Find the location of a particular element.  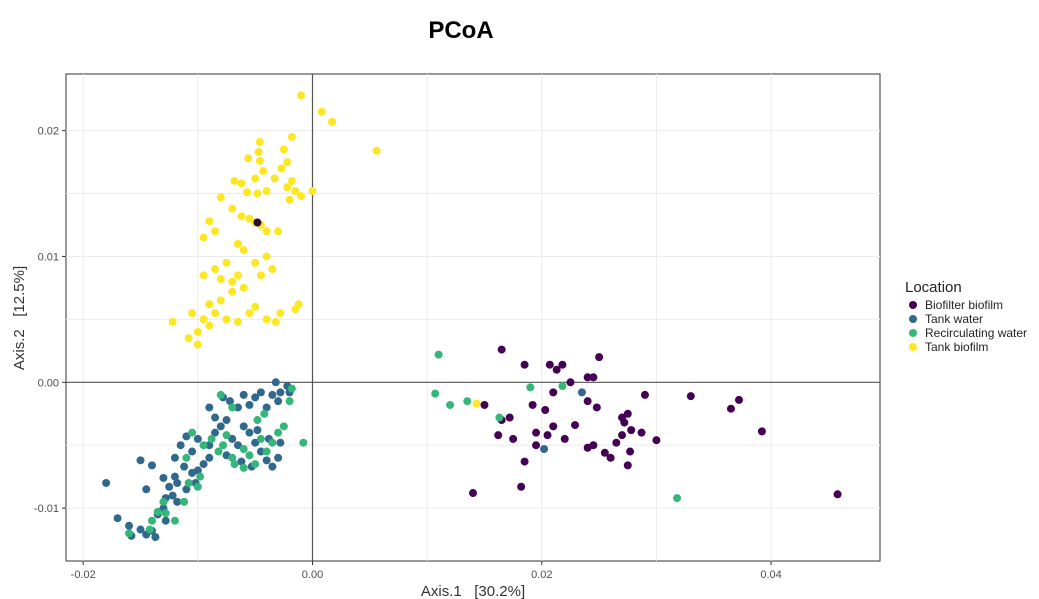

x-tick-label: 0.04 is located at coordinates (770, 575).